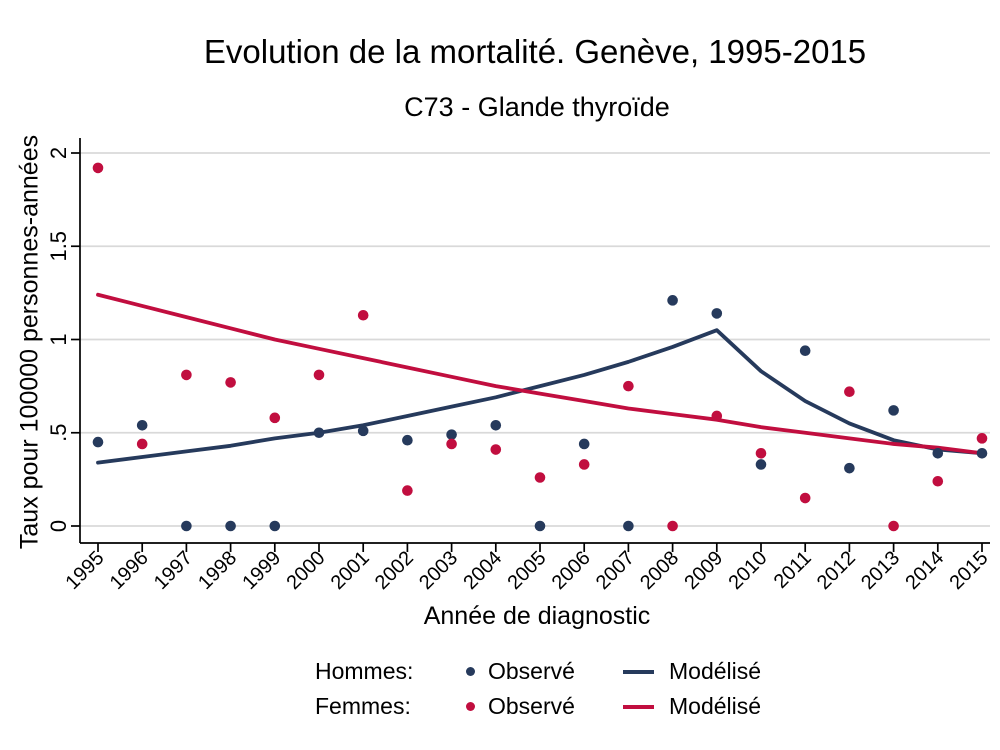 The height and width of the screenshot is (750, 1000). Describe the element at coordinates (350, 570) in the screenshot. I see `x-tick-label: 2001` at that location.